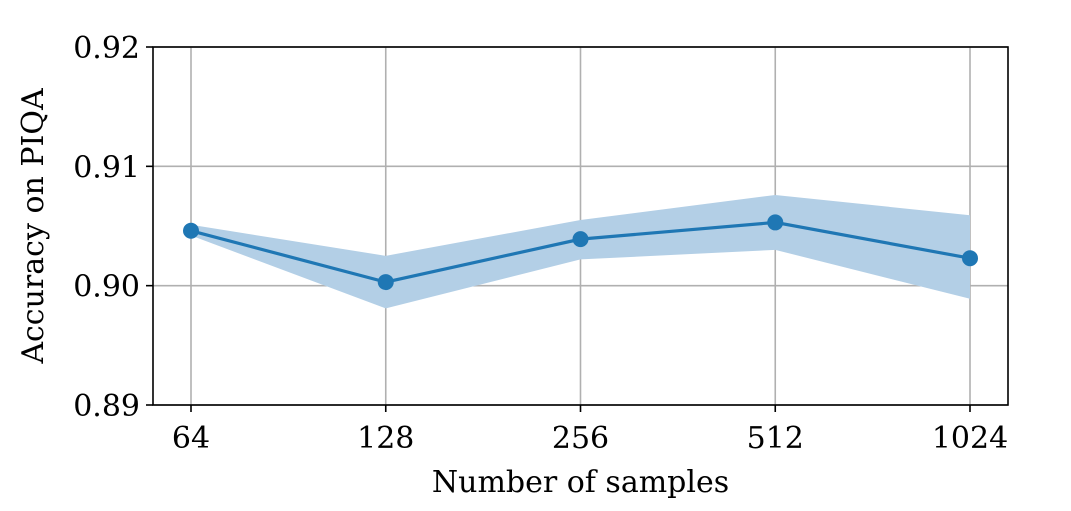 This screenshot has height=511, width=1071. Describe the element at coordinates (580, 482) in the screenshot. I see `x-axis-label: Number of samples` at that location.